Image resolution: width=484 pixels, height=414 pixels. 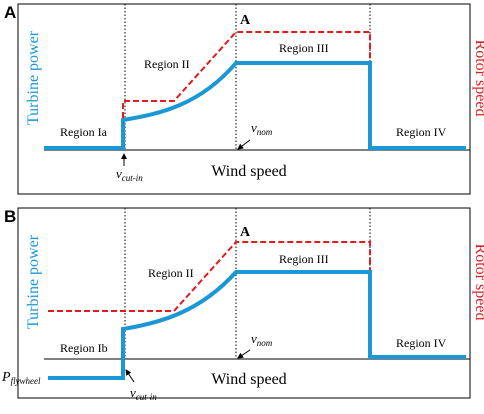 What do you see at coordinates (262, 128) in the screenshot?
I see `panel-a-v-nom-label: vnom` at bounding box center [262, 128].